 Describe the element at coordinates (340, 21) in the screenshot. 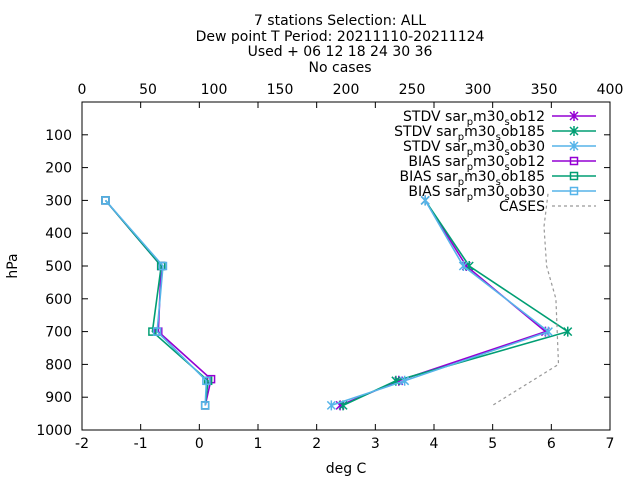

I see `chart-title-line-1: 7 stations Selection: ALL` at that location.